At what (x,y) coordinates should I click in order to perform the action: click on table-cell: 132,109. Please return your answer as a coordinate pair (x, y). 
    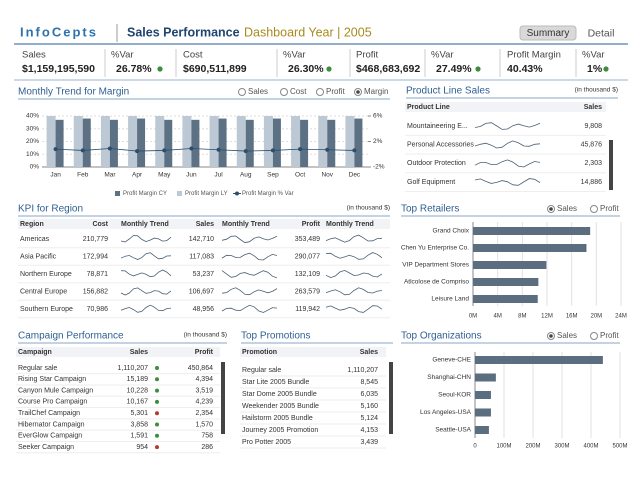
    Looking at the image, I should click on (307, 274).